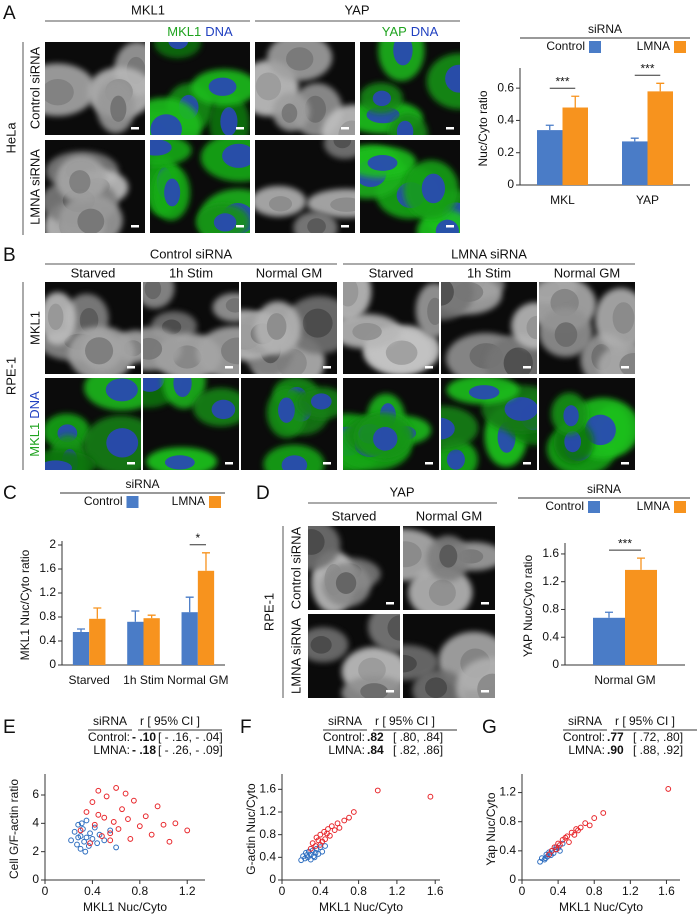 This screenshot has width=700, height=917. I want to click on y-tick-label: 2, so click(35, 851).